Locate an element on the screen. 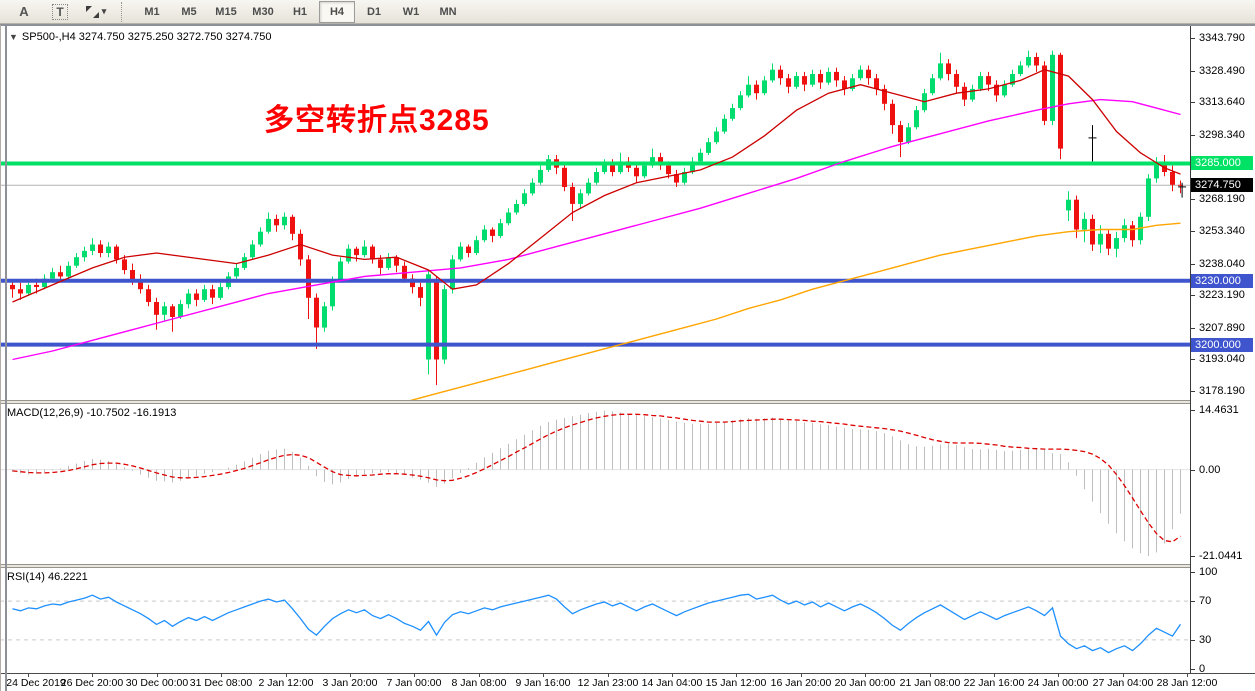  axis-tick-label: 3343.790 is located at coordinates (1222, 38).